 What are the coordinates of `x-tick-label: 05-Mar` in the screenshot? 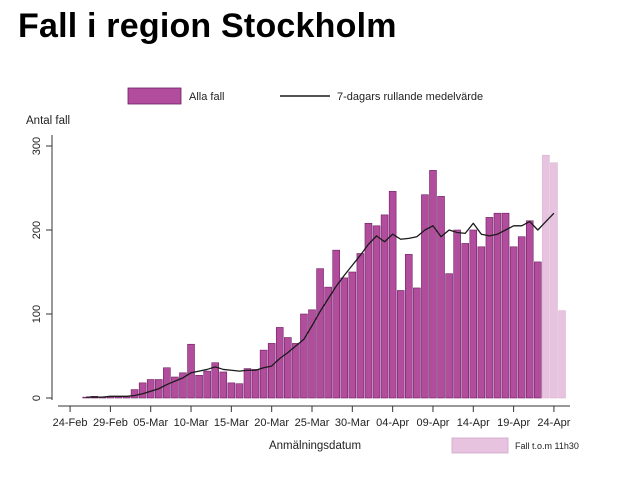 It's located at (150, 423).